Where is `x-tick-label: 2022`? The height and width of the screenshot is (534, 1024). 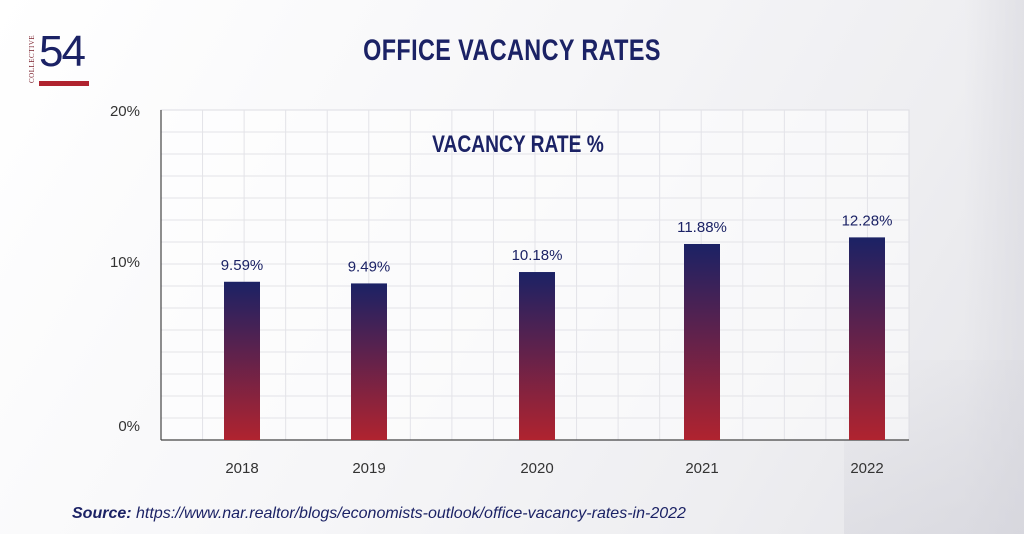
x-tick-label: 2022 is located at coordinates (866, 468).